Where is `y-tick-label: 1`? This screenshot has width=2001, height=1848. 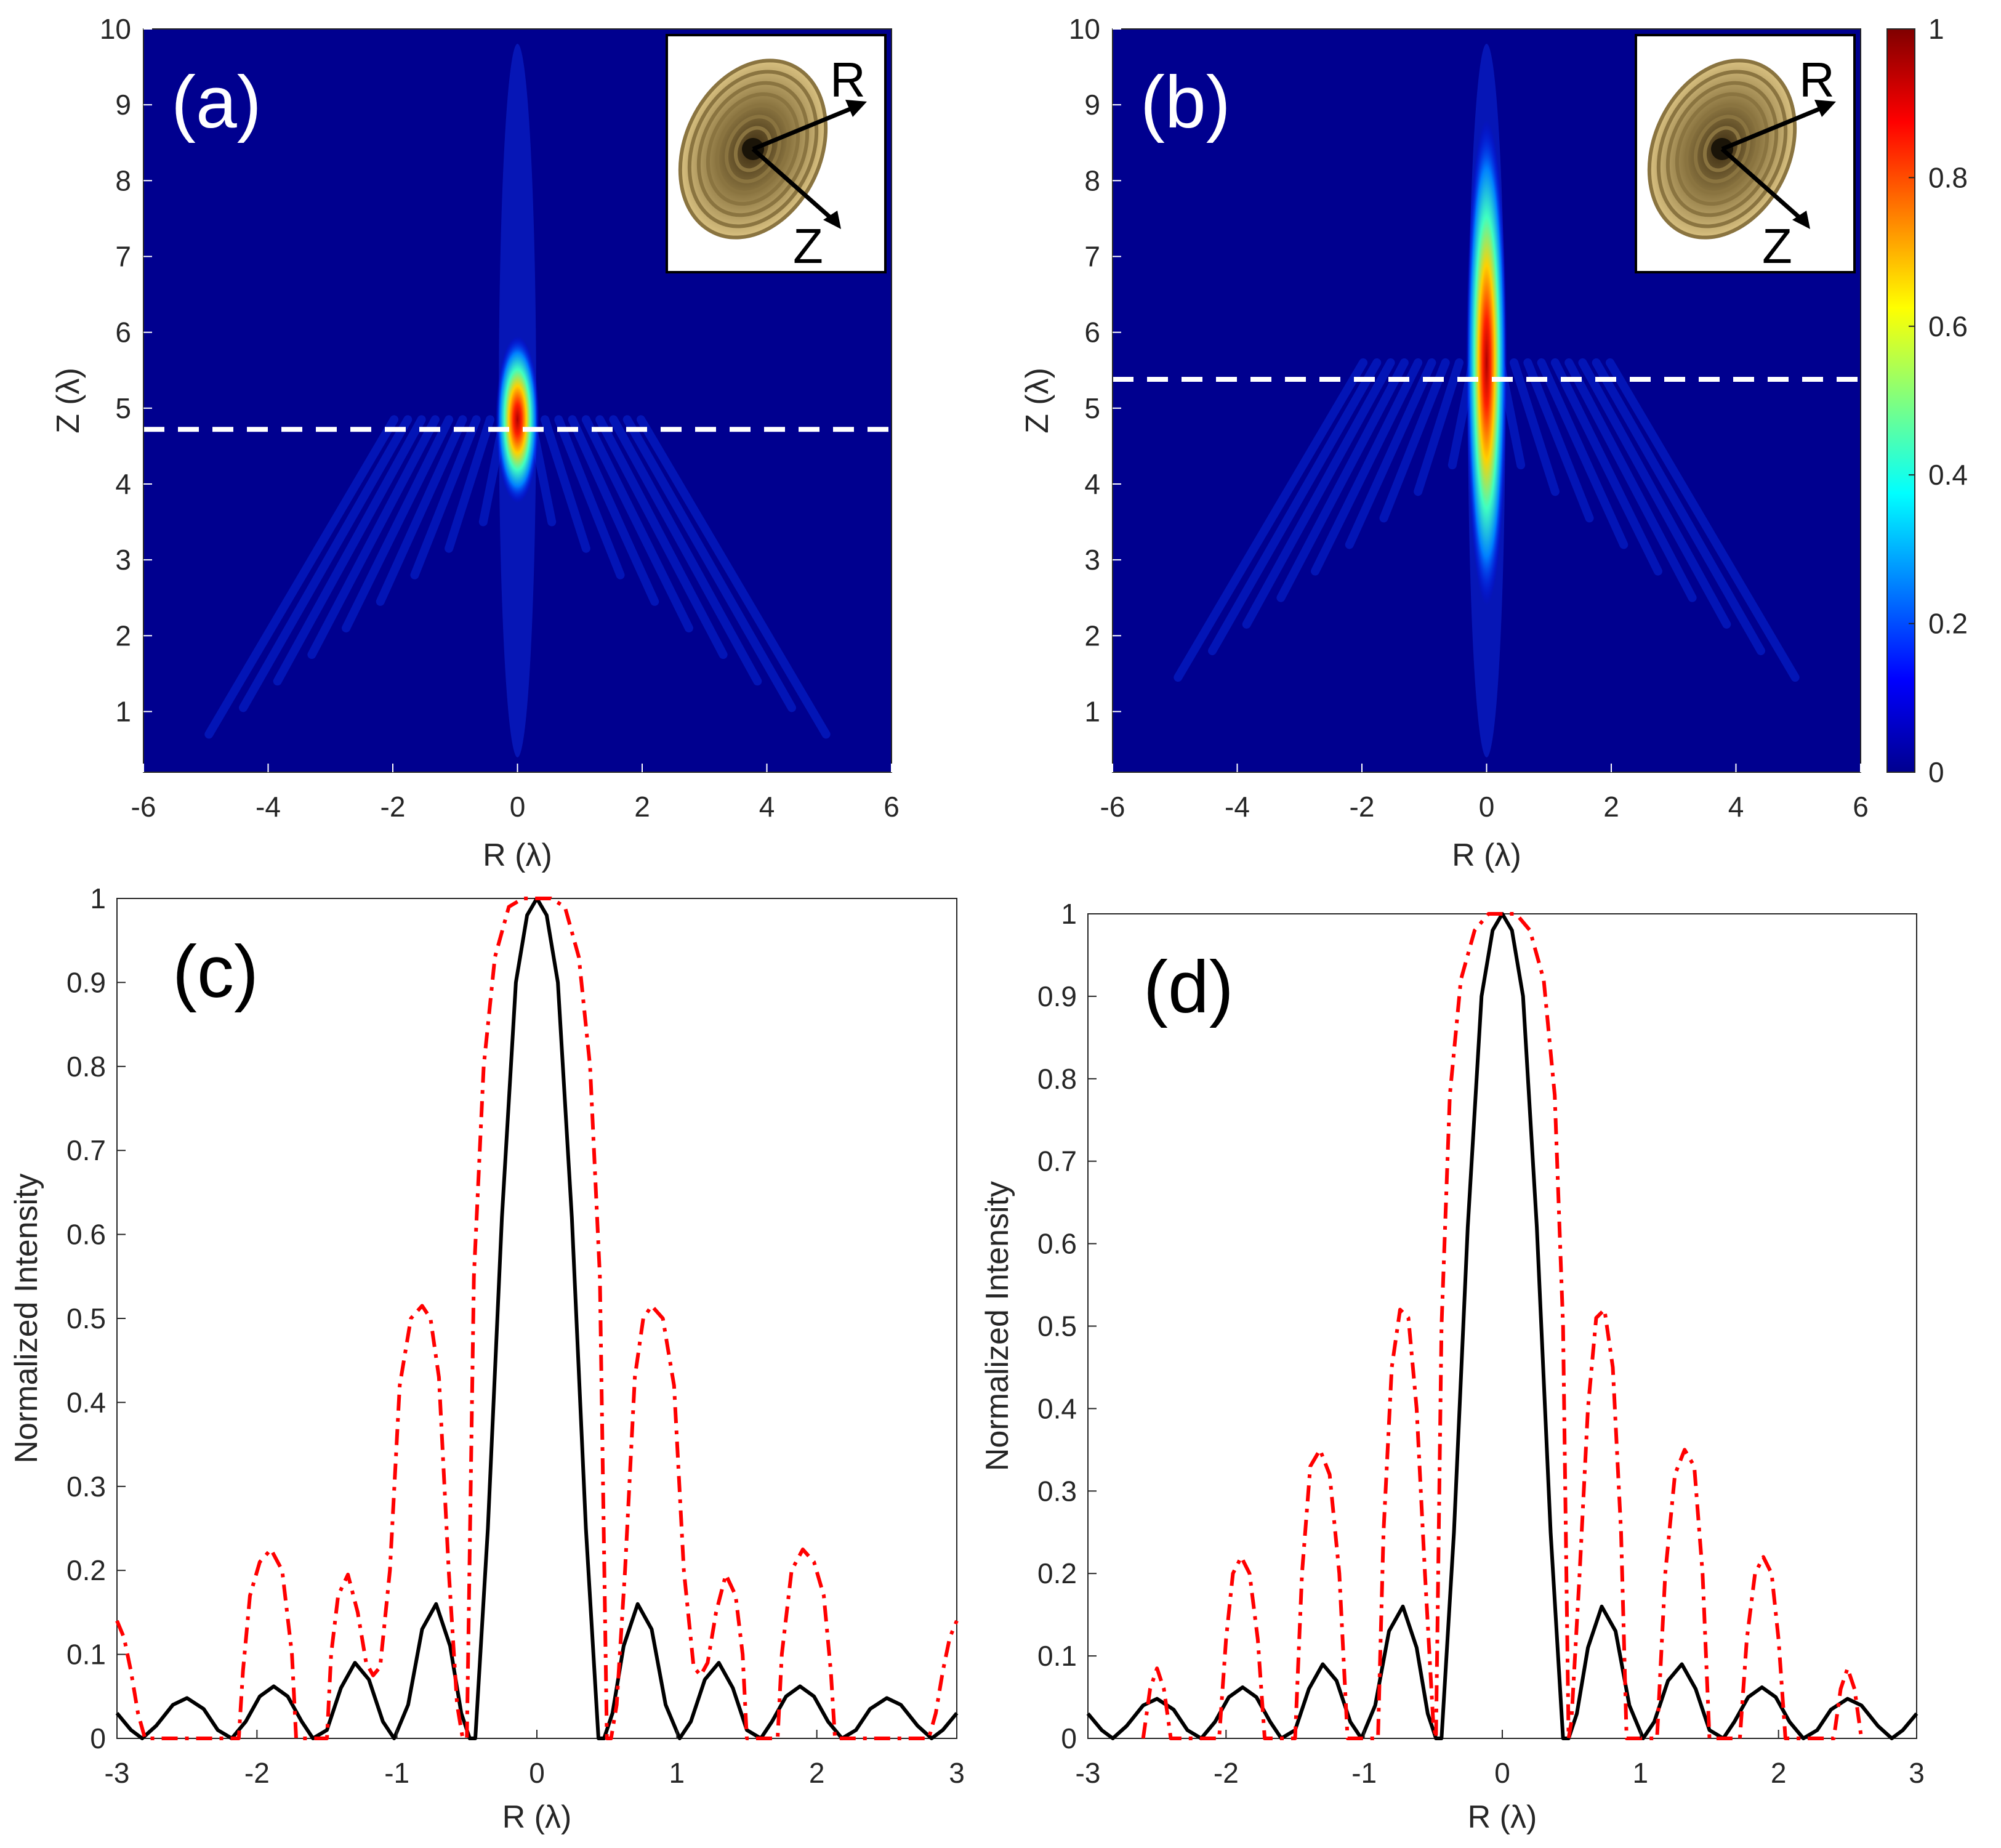 y-tick-label: 1 is located at coordinates (1092, 711).